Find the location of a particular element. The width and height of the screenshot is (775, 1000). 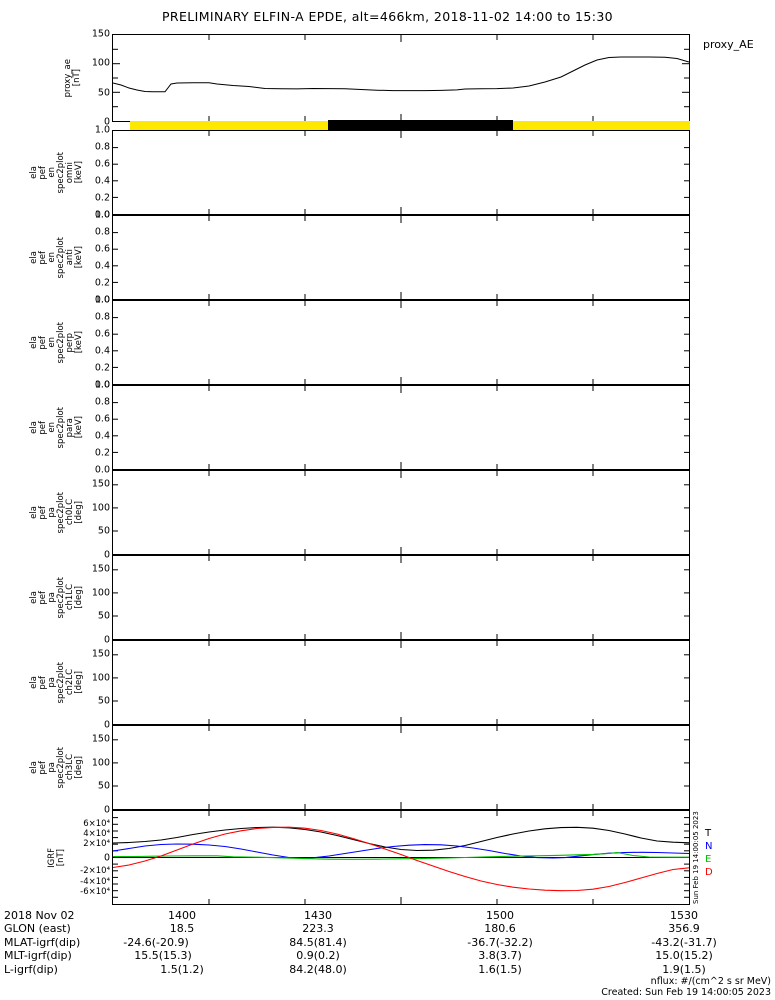

igrf-legend-item-D: D is located at coordinates (709, 872).